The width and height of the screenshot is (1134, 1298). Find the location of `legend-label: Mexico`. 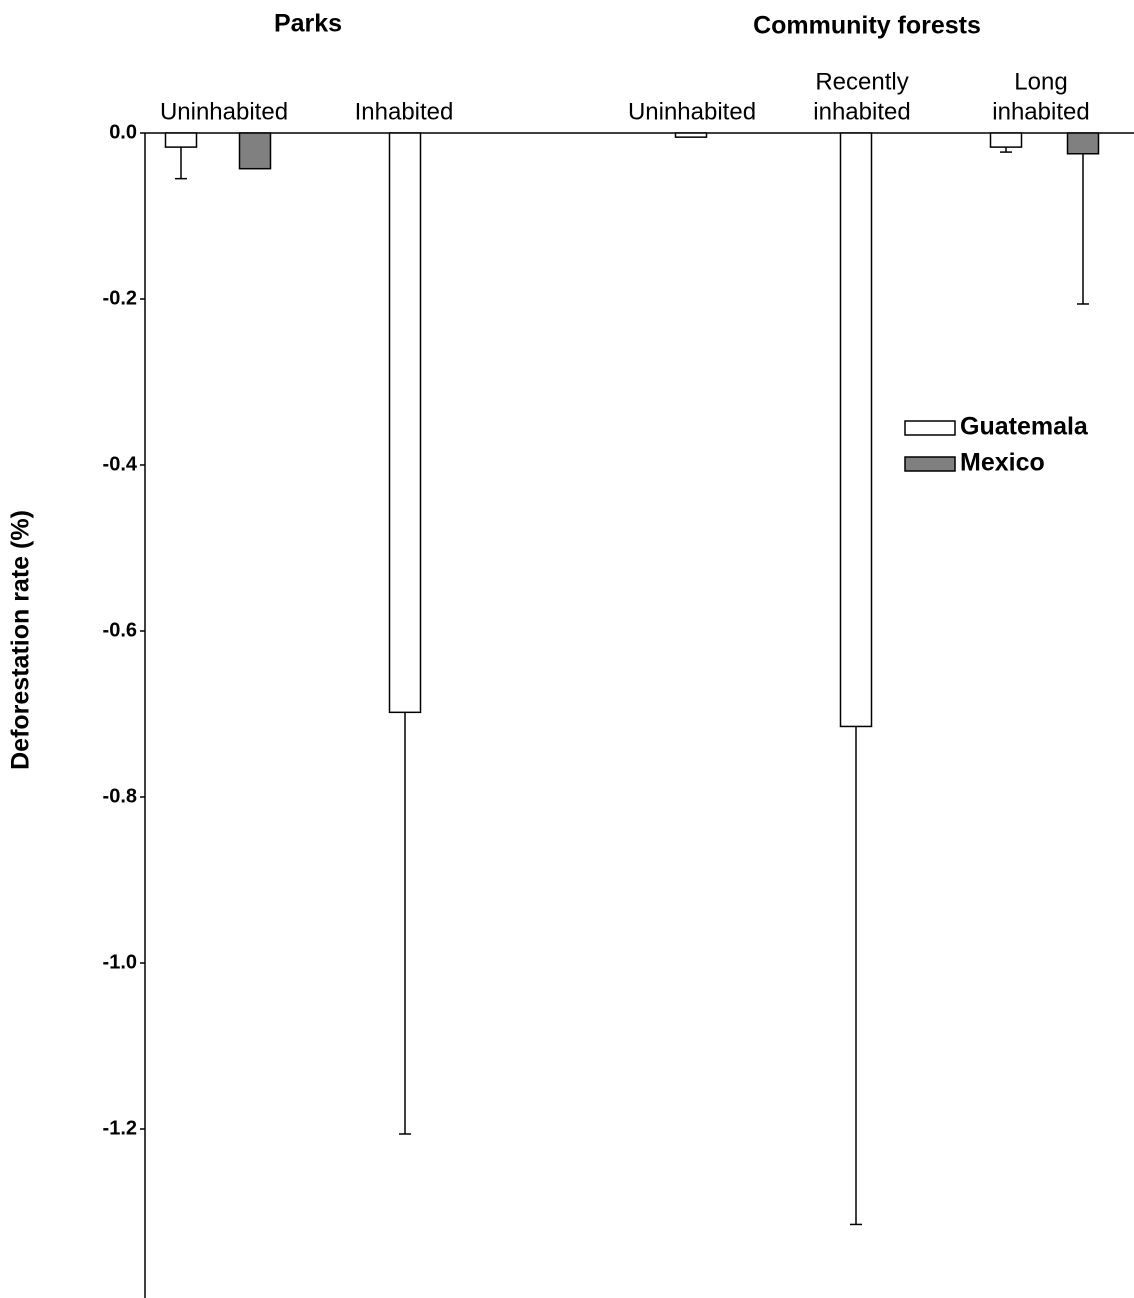

legend-label: Mexico is located at coordinates (1002, 463).